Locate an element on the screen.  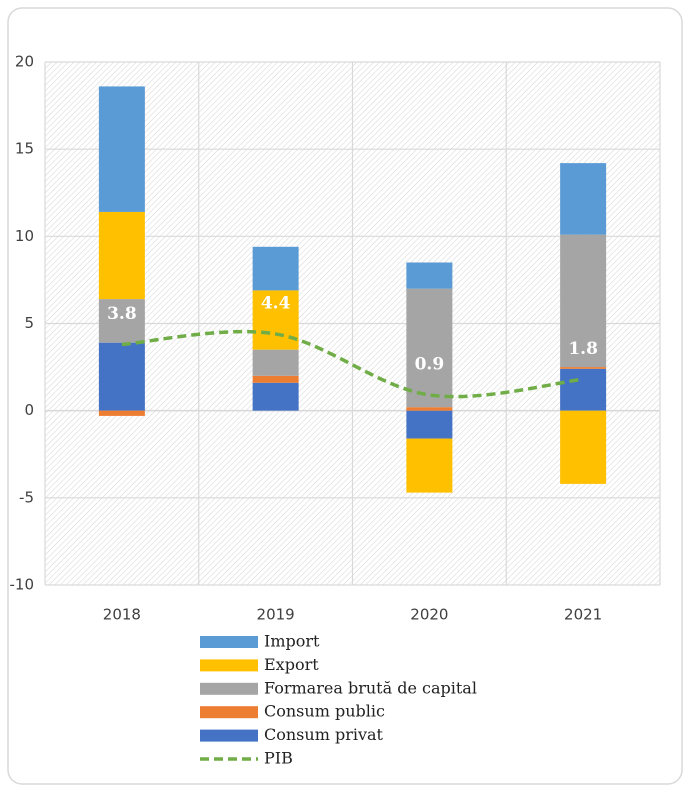
labels: 3.8 4.4 0.9 1.8 is located at coordinates (352, 333).